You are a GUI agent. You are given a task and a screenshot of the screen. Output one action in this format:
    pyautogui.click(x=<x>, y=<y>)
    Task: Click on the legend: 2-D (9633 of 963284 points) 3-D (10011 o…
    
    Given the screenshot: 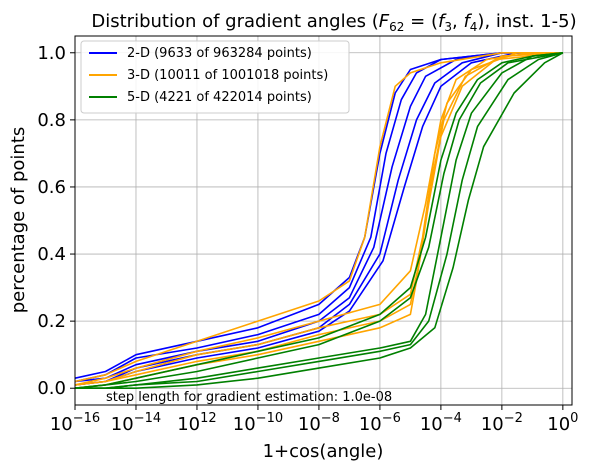 What is the action you would take?
    pyautogui.click(x=215, y=77)
    